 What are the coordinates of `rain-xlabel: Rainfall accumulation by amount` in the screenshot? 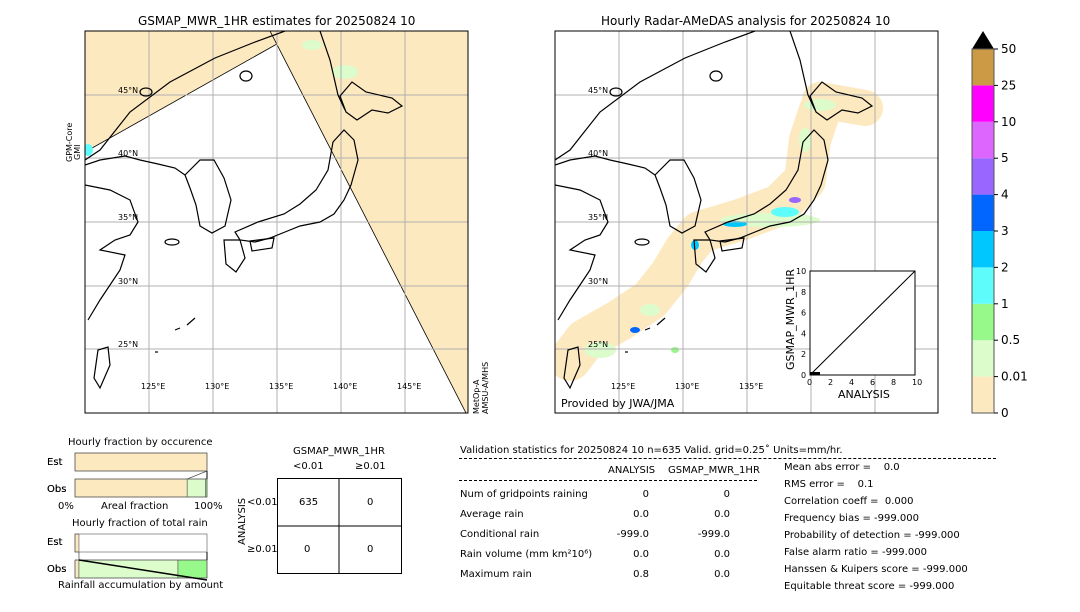 It's located at (141, 585).